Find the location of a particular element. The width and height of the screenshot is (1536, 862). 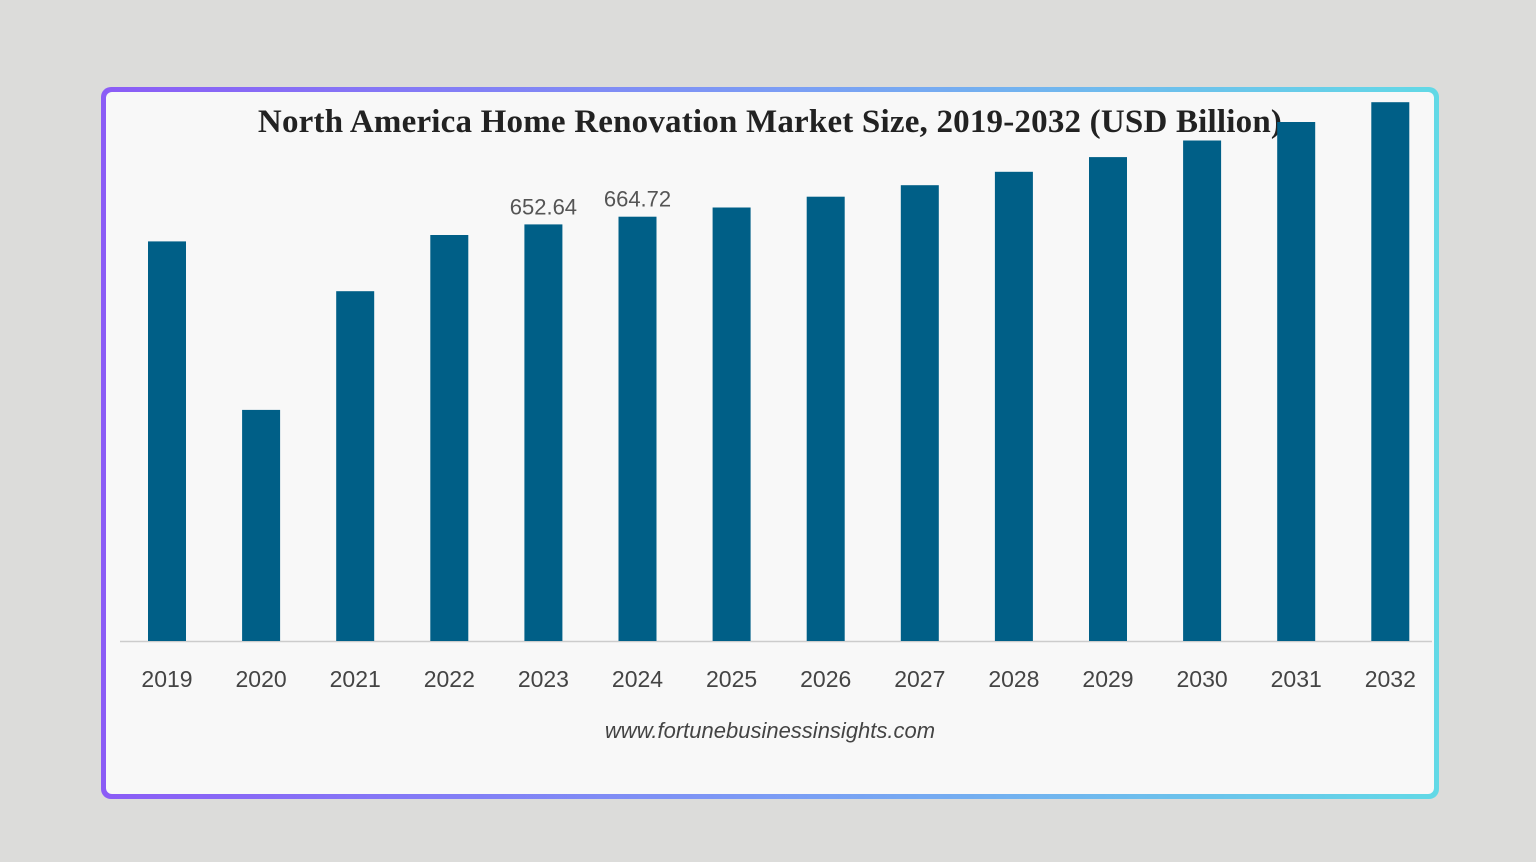

bar-2025 is located at coordinates (731, 424).